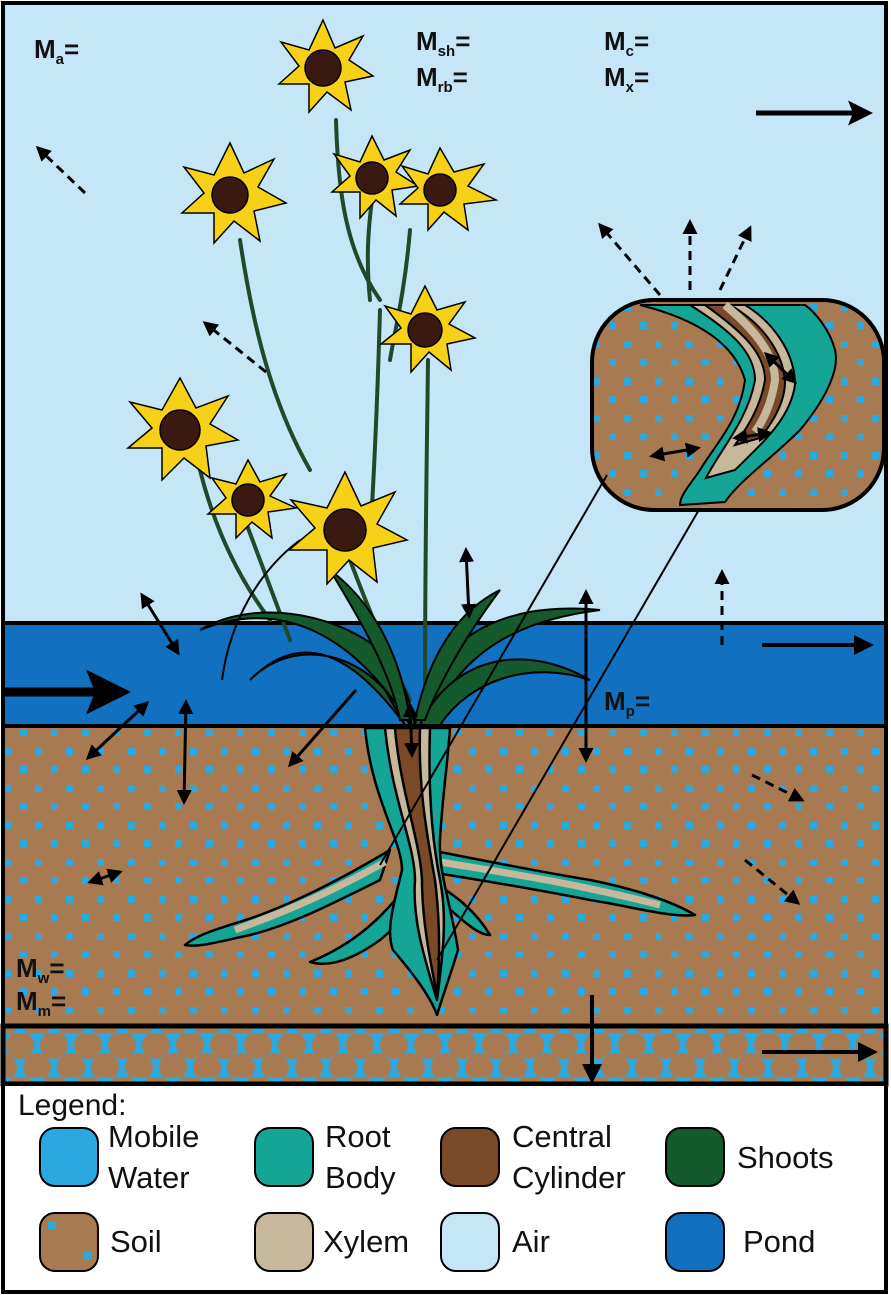 This screenshot has height=1295, width=891. What do you see at coordinates (550, 883) in the screenshot?
I see `root-right-xylem` at bounding box center [550, 883].